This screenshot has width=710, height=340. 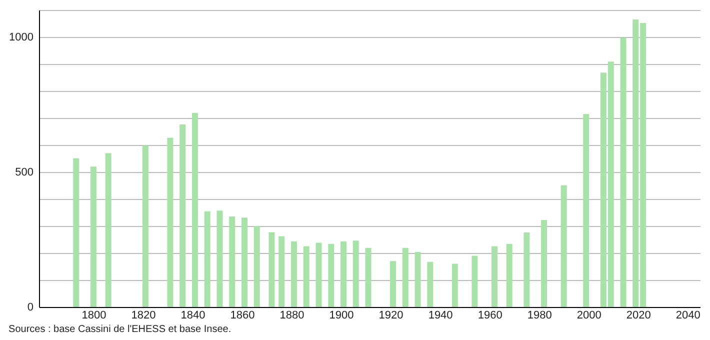 I want to click on x-tick-label: 2000, so click(x=589, y=316).